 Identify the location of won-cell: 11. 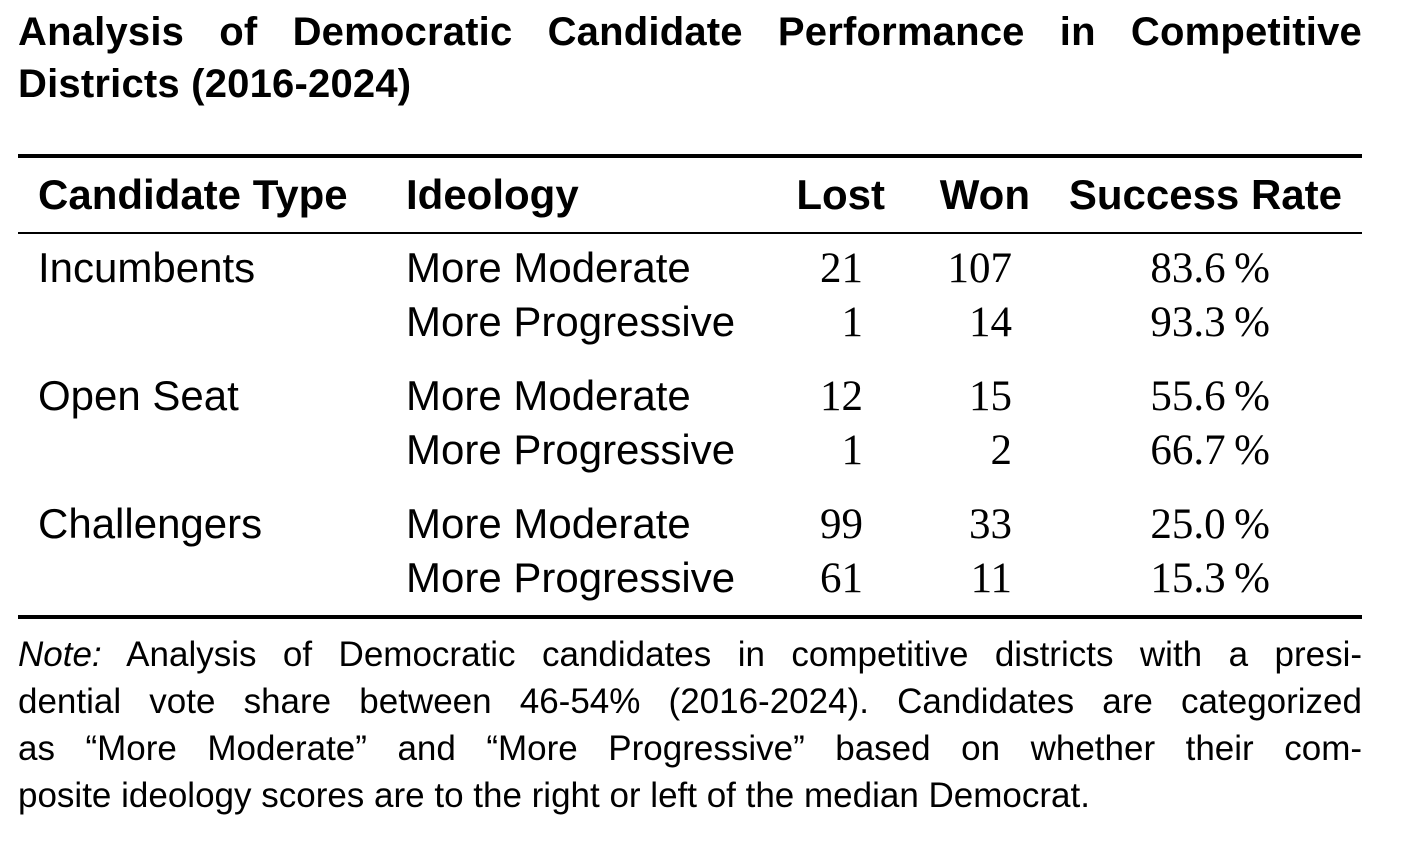
(991, 578).